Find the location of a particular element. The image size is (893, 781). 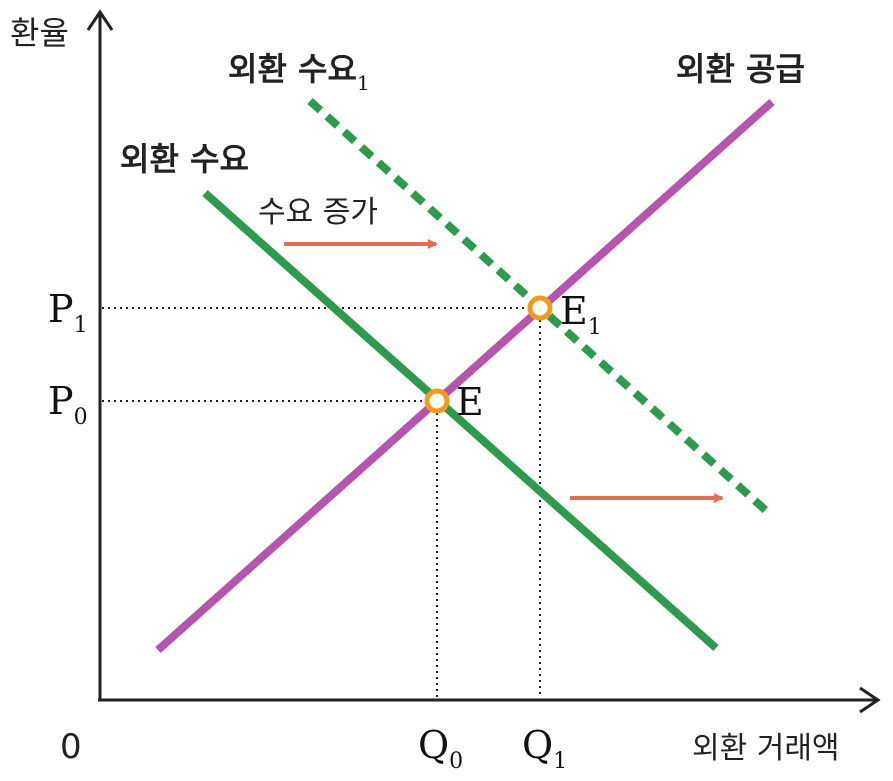

point-e-label: E is located at coordinates (470, 402).